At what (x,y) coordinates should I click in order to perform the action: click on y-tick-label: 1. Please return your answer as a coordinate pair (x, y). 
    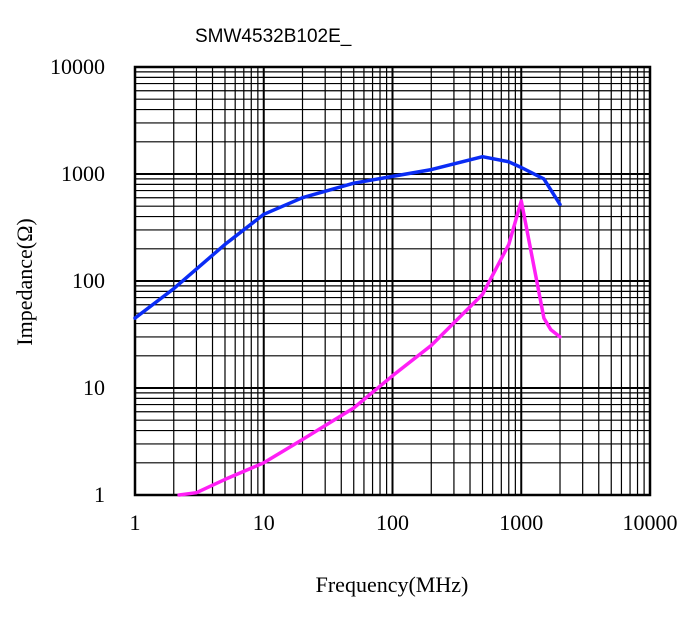
    Looking at the image, I should click on (99, 494).